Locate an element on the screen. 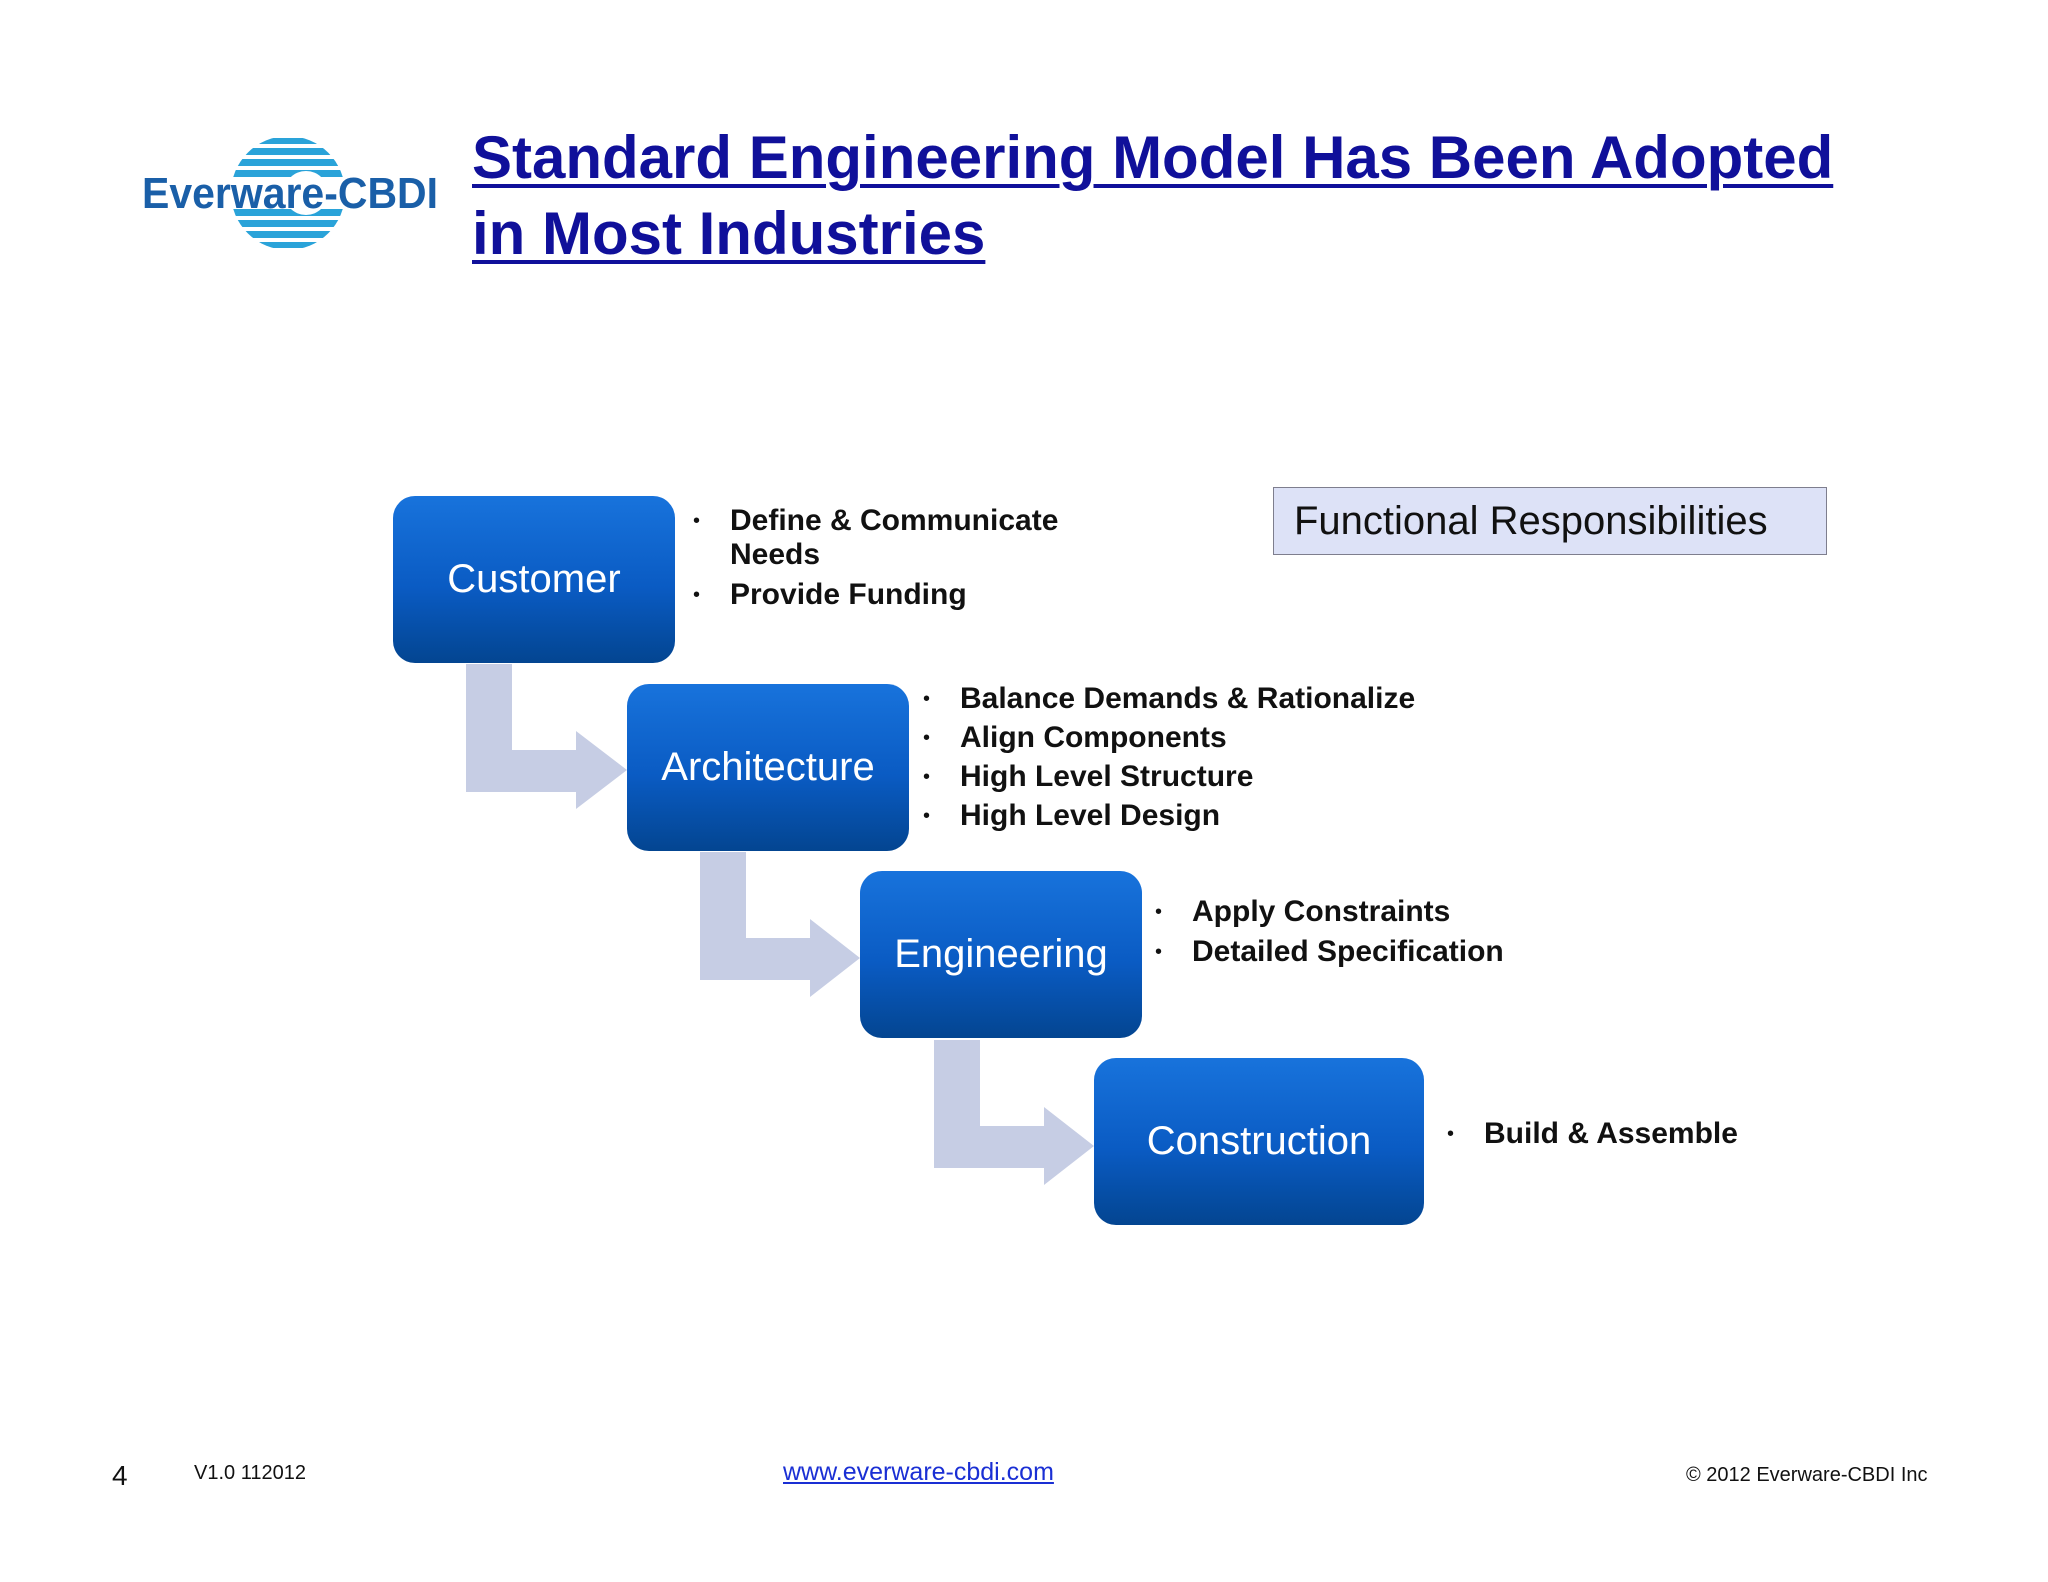 Image resolution: width=2048 pixels, height=1582 pixels. list-item: Build & Assemble is located at coordinates (1647, 1134).